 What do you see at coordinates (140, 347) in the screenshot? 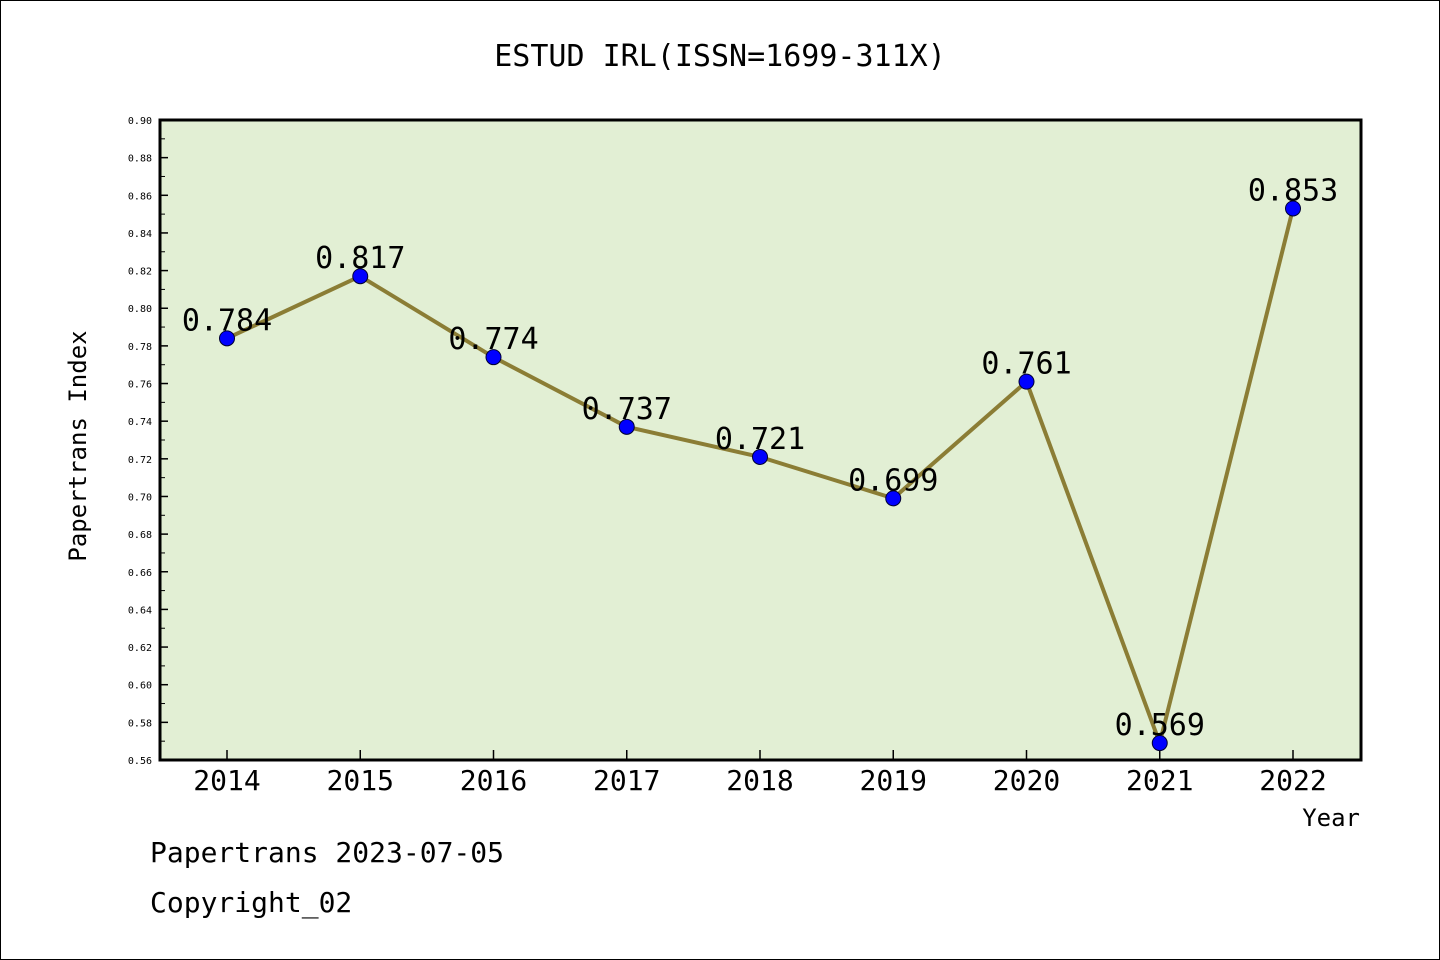
I see `y-tick-label: 0.78` at bounding box center [140, 347].